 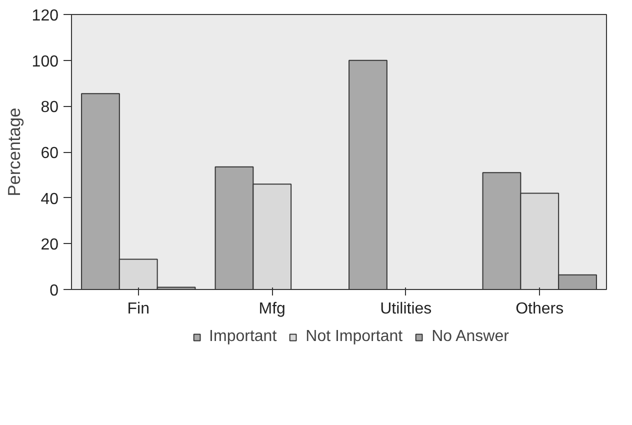 I want to click on legend-label: Not Important, so click(x=354, y=337).